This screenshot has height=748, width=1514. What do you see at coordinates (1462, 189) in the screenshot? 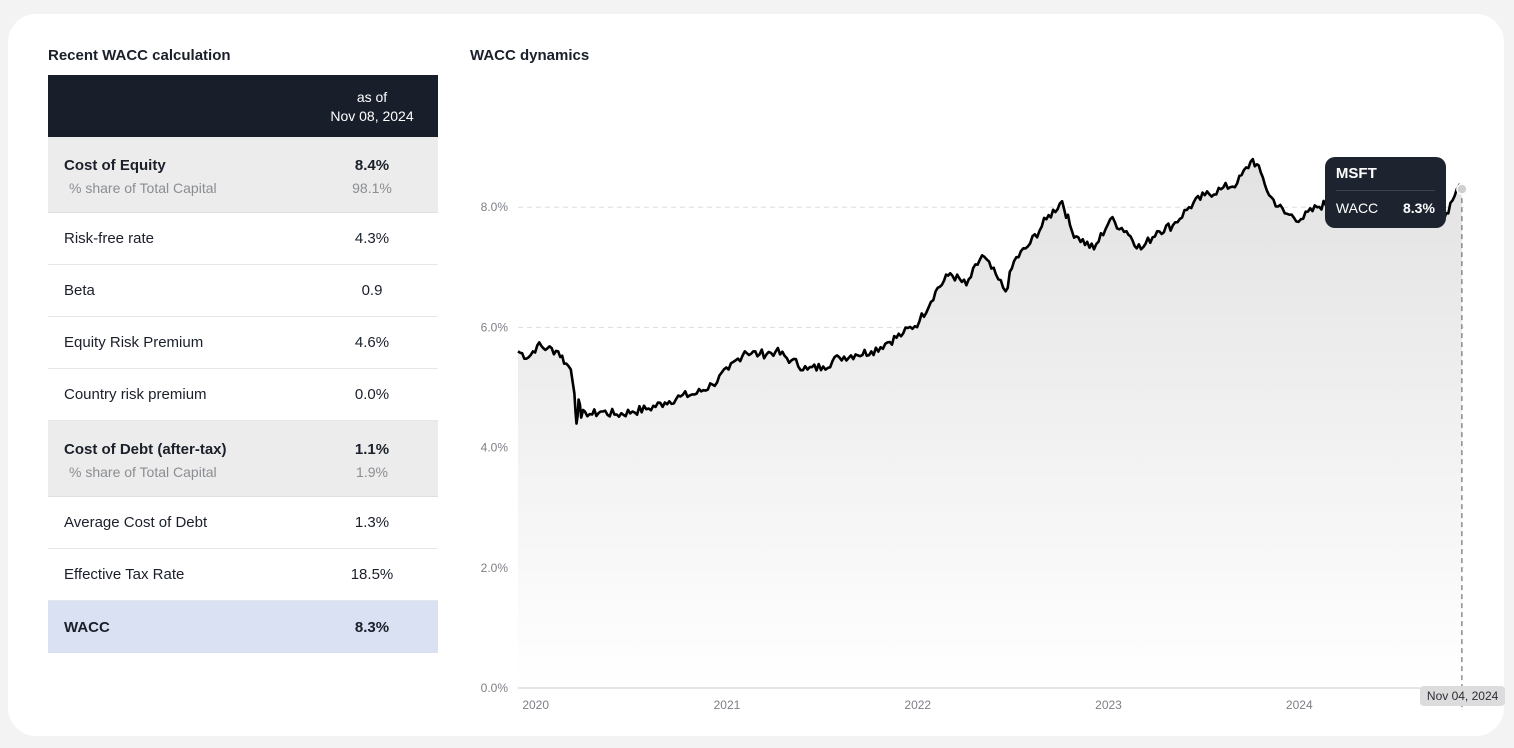
I see `hover-point` at bounding box center [1462, 189].